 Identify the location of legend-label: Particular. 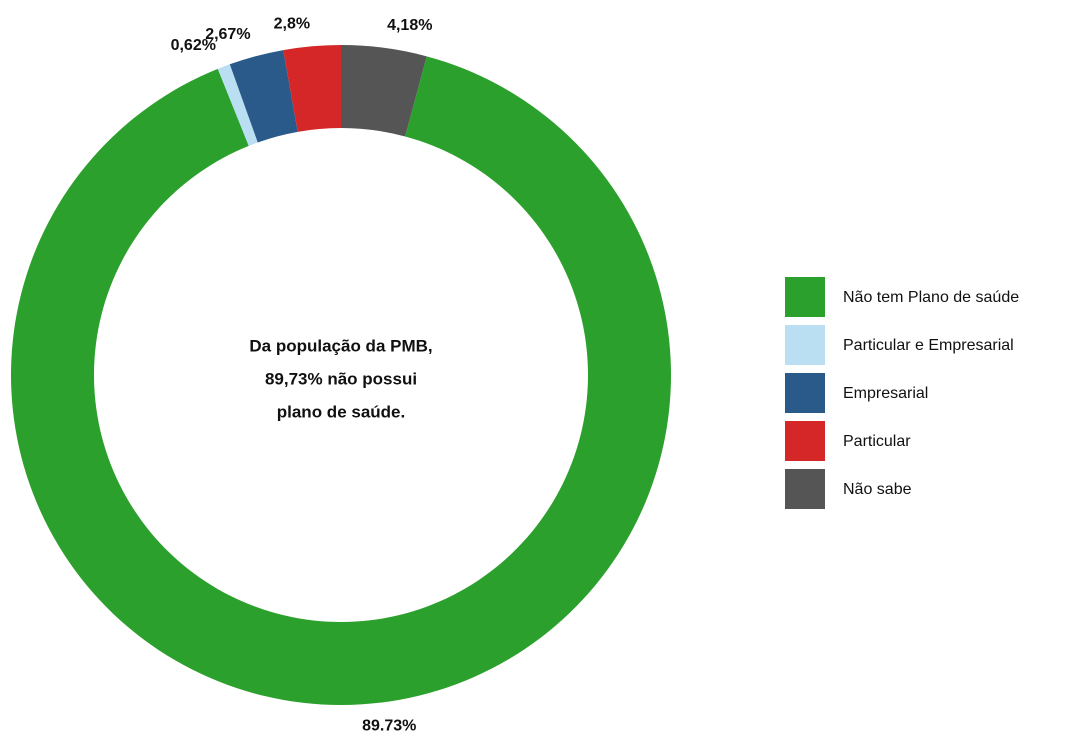
(877, 441).